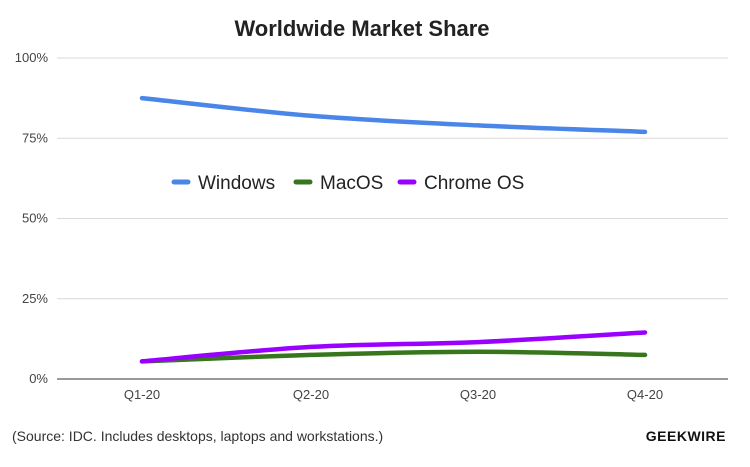 This screenshot has height=467, width=750. I want to click on legend-label-windows: Windows, so click(236, 183).